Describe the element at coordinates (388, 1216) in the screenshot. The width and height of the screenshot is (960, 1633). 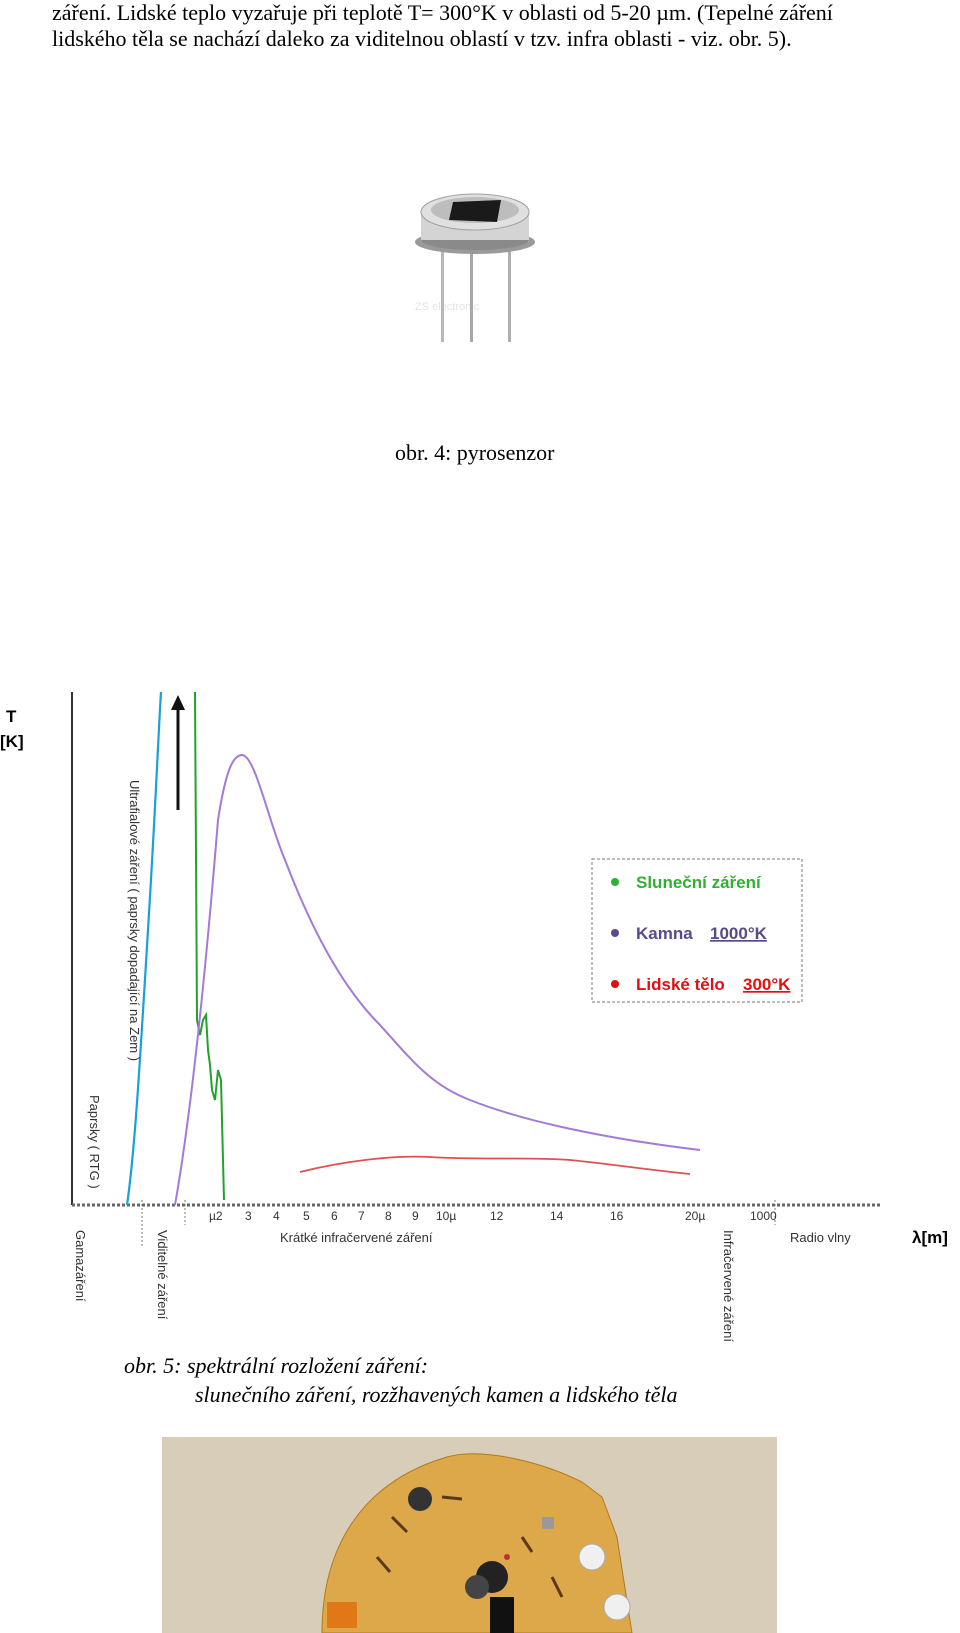
I see `x-tick: 8` at that location.